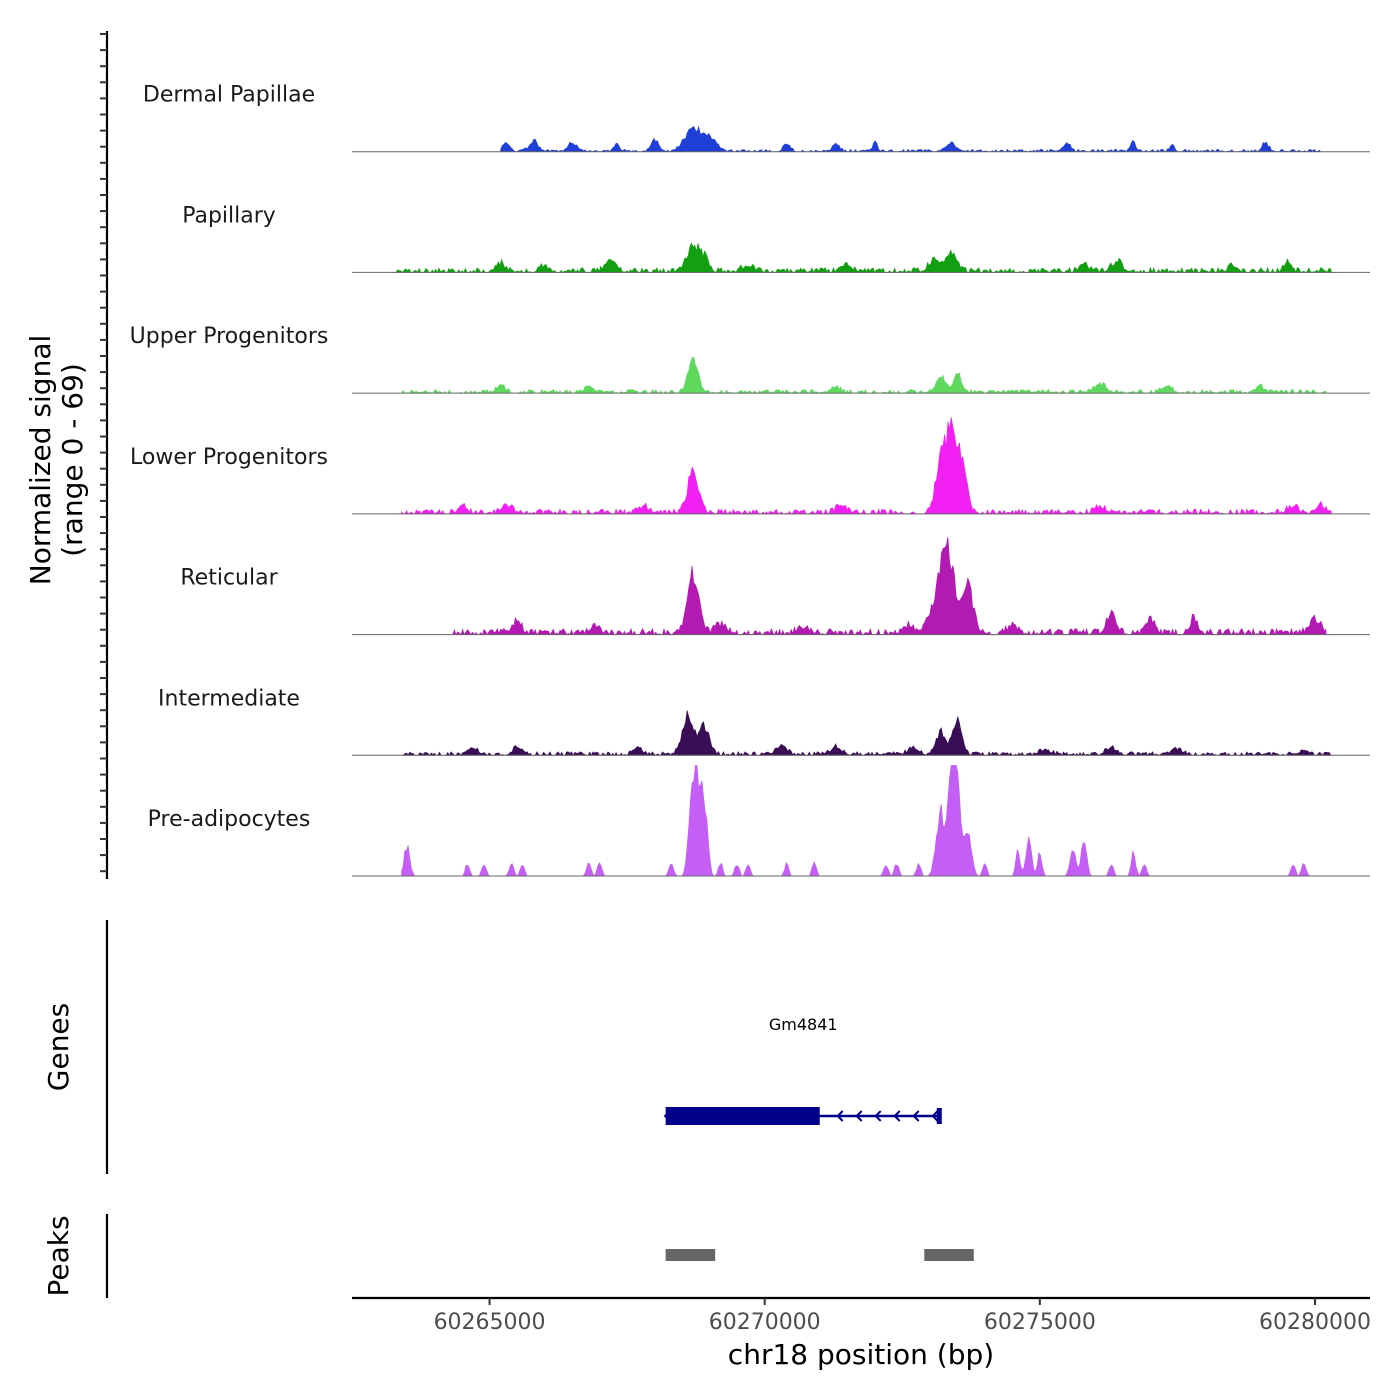  I want to click on x-ticks: 60265000 60270000 60275000 60280000, so click(902, 1316).